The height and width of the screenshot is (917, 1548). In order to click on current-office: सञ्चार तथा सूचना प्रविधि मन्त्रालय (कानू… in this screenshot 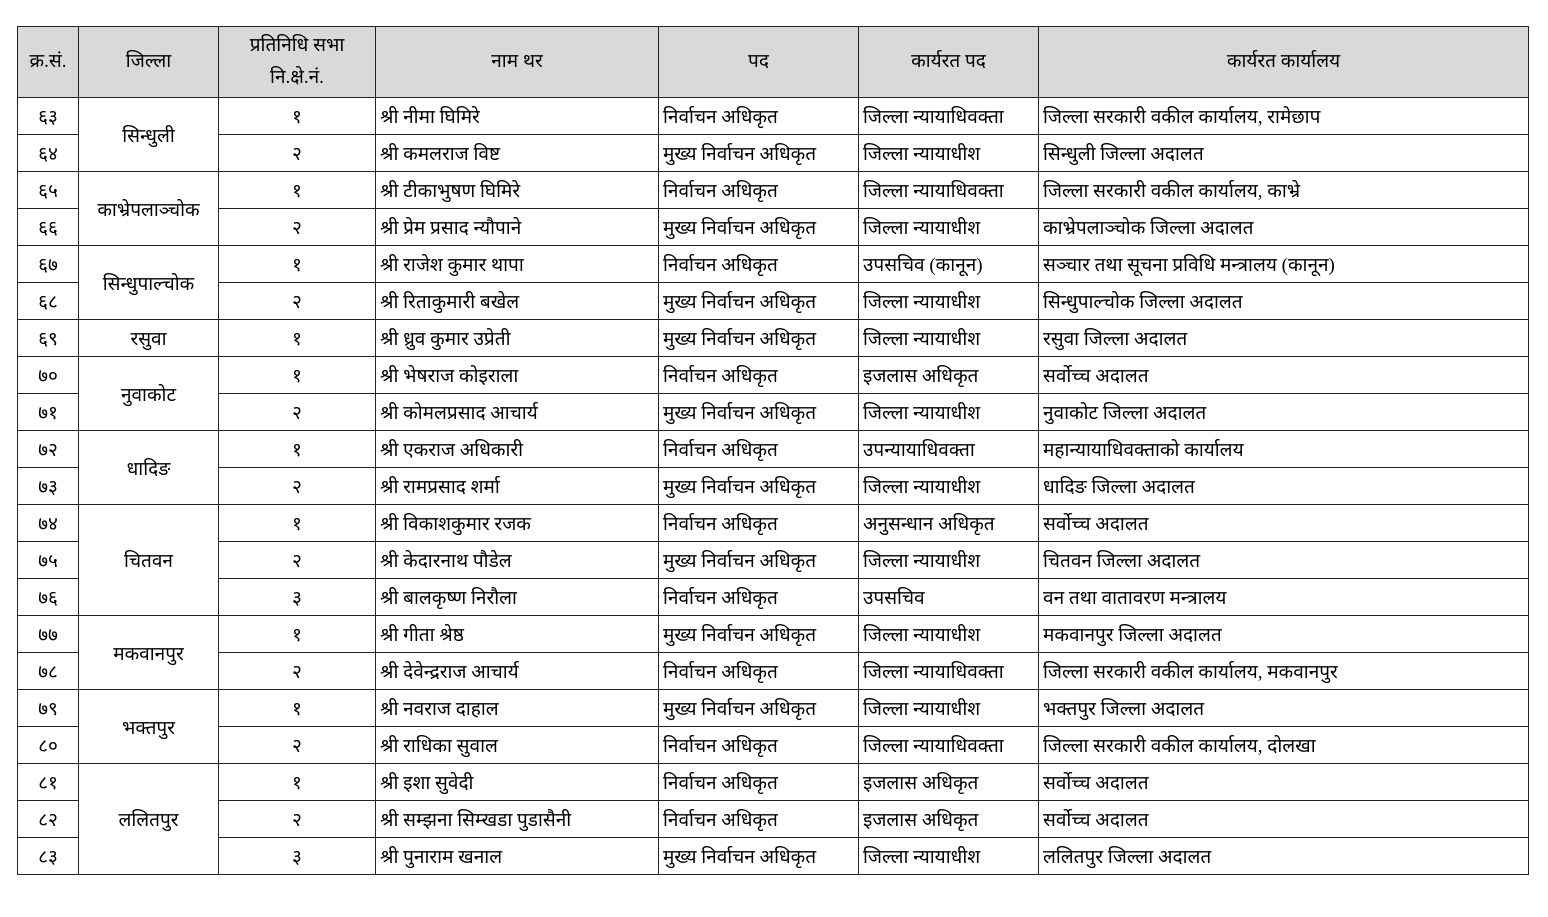, I will do `click(1283, 264)`.